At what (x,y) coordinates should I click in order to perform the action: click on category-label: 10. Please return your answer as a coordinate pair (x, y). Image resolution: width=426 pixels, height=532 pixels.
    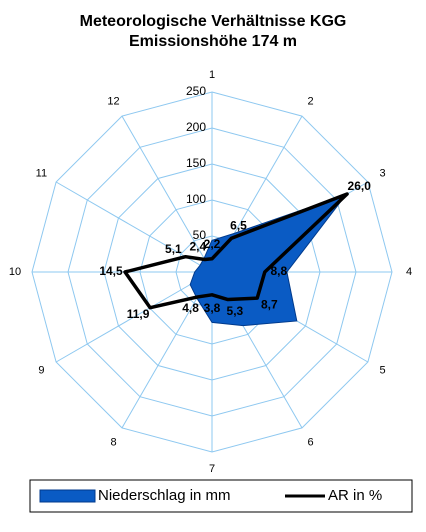
    Looking at the image, I should click on (15, 272).